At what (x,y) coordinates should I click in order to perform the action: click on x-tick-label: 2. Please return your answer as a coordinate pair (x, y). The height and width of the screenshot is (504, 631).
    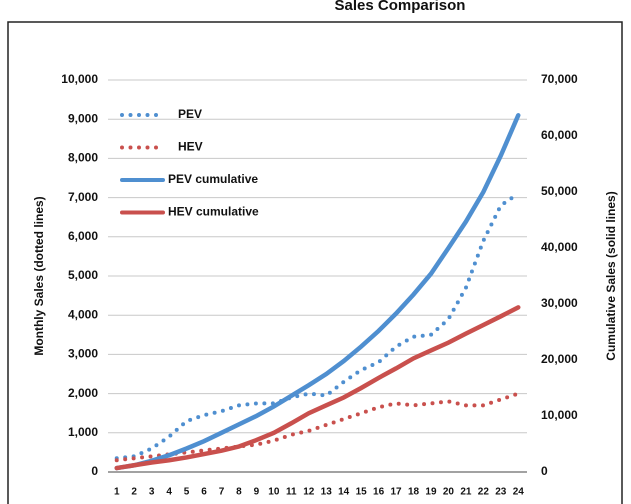
    Looking at the image, I should click on (134, 492).